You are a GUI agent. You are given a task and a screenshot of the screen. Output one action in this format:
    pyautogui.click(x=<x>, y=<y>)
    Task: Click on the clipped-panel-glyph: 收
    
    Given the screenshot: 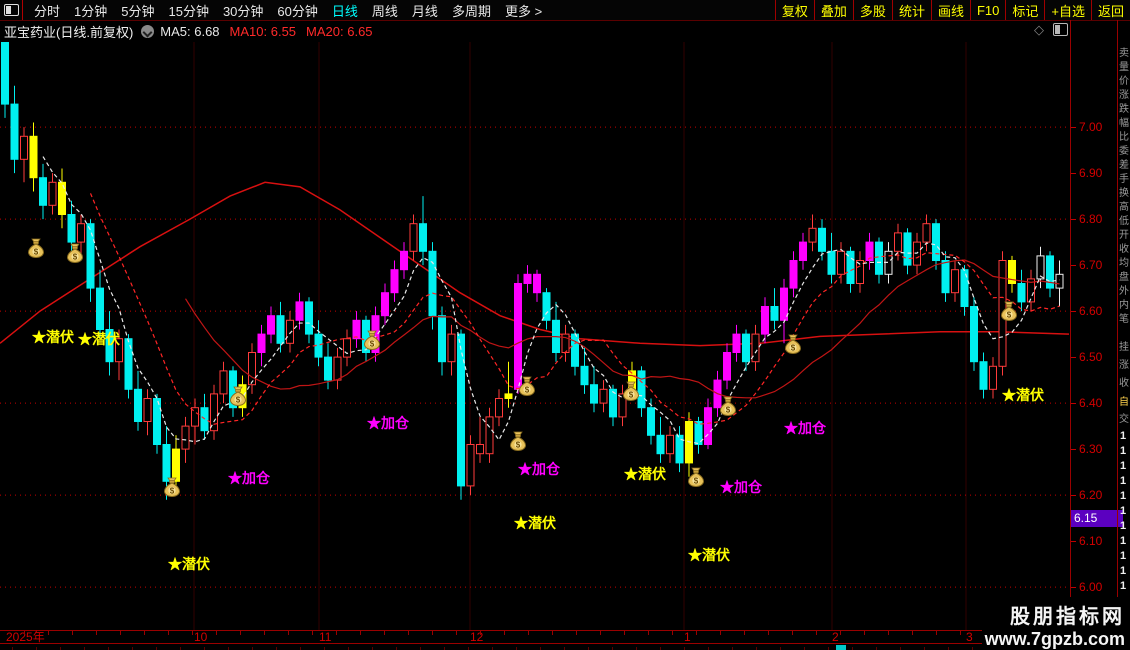 What is the action you would take?
    pyautogui.click(x=1124, y=249)
    